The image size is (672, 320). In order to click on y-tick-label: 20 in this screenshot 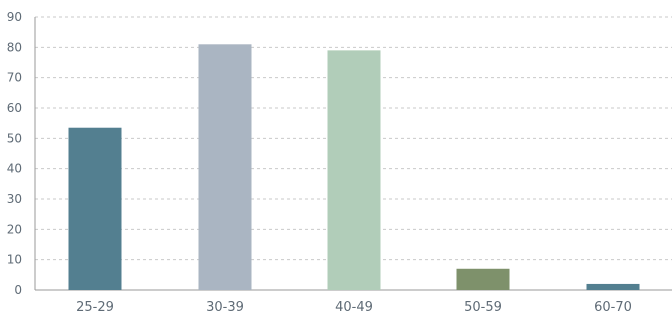, I will do `click(14, 229)`.